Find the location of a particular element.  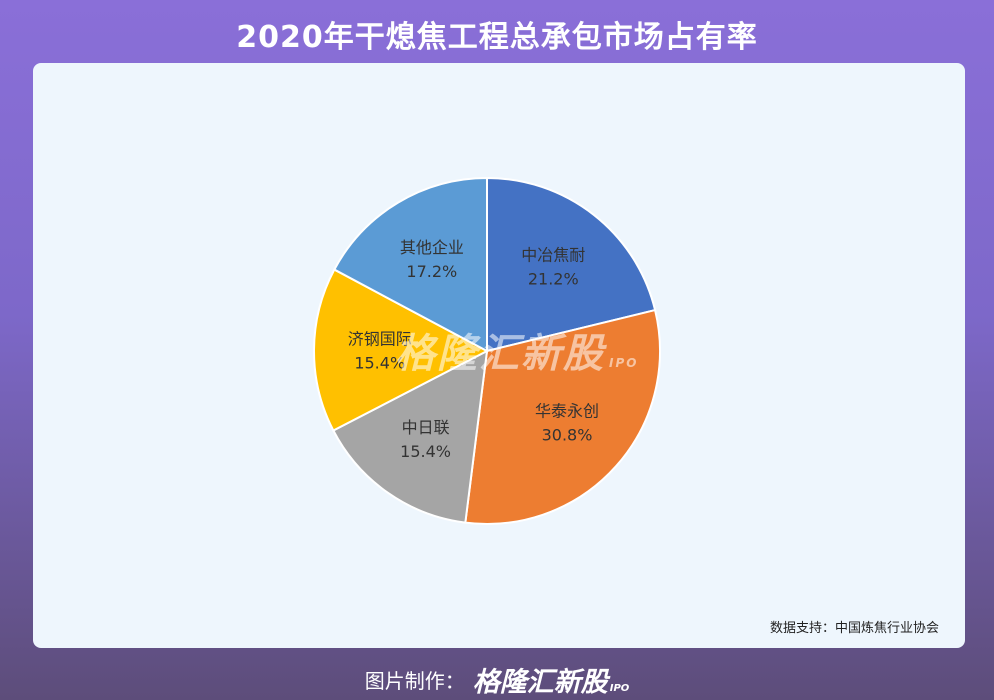

watermark-sub: IPO is located at coordinates (624, 363).